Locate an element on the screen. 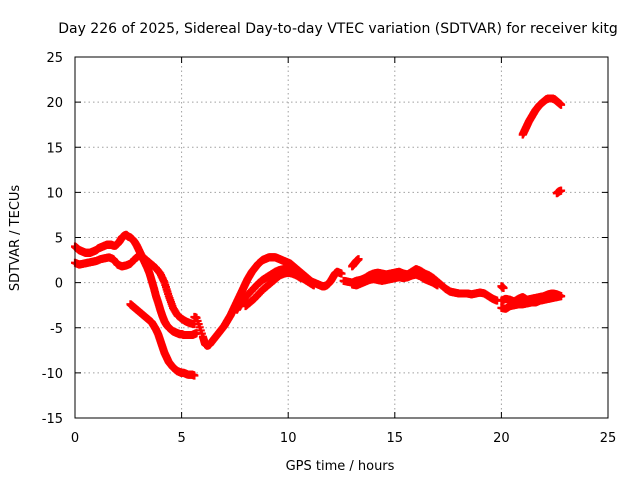  y-tick-label: 5 is located at coordinates (59, 239).